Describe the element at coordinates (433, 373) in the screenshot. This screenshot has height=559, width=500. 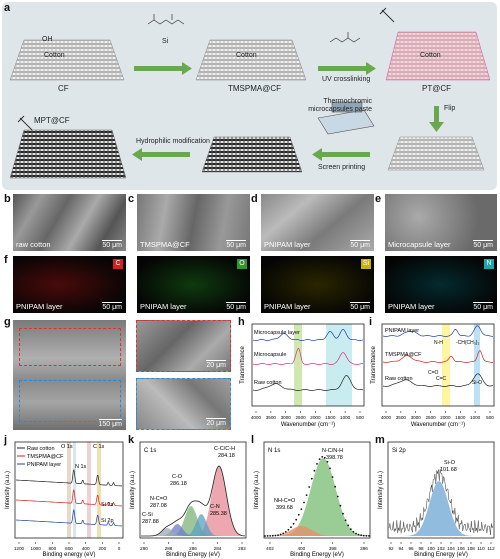
I see `annotation-co: C=O` at that location.